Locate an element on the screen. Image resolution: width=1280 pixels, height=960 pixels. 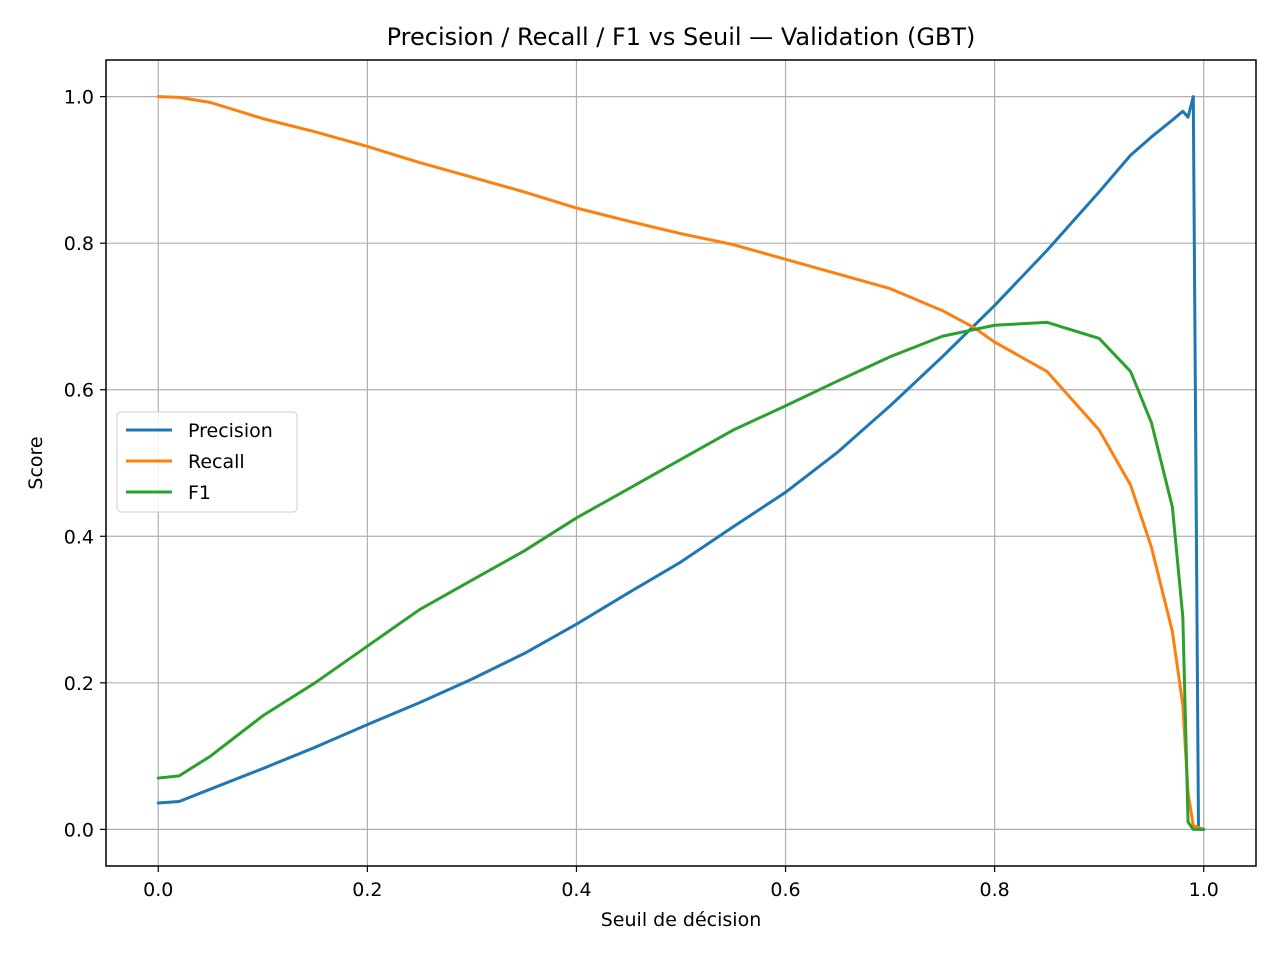
x-axis-label: Seuil de décision is located at coordinates (681, 920).